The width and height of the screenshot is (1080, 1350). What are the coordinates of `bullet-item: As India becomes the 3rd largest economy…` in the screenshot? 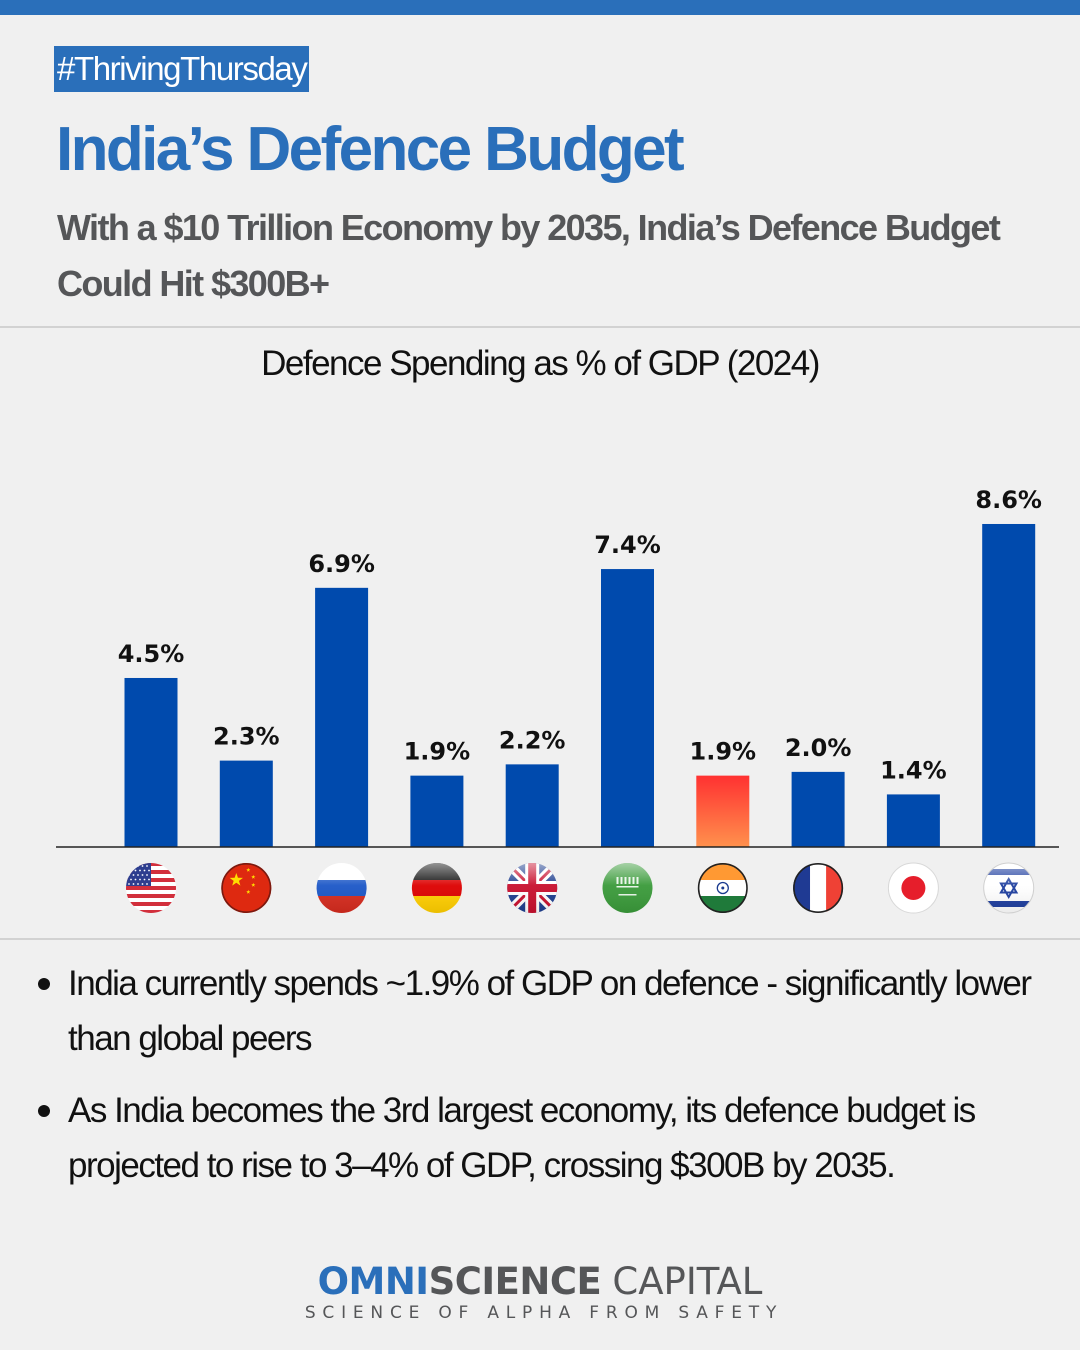 It's located at (546, 1138).